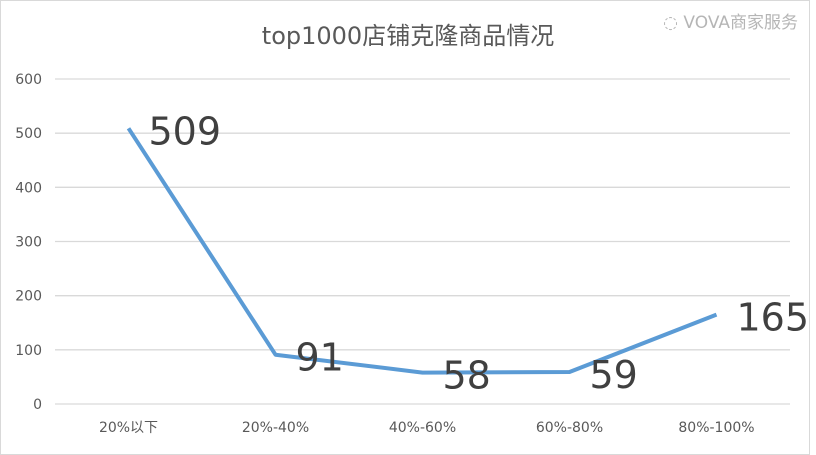  Describe the element at coordinates (28, 243) in the screenshot. I see `y-tick-label: 300` at that location.